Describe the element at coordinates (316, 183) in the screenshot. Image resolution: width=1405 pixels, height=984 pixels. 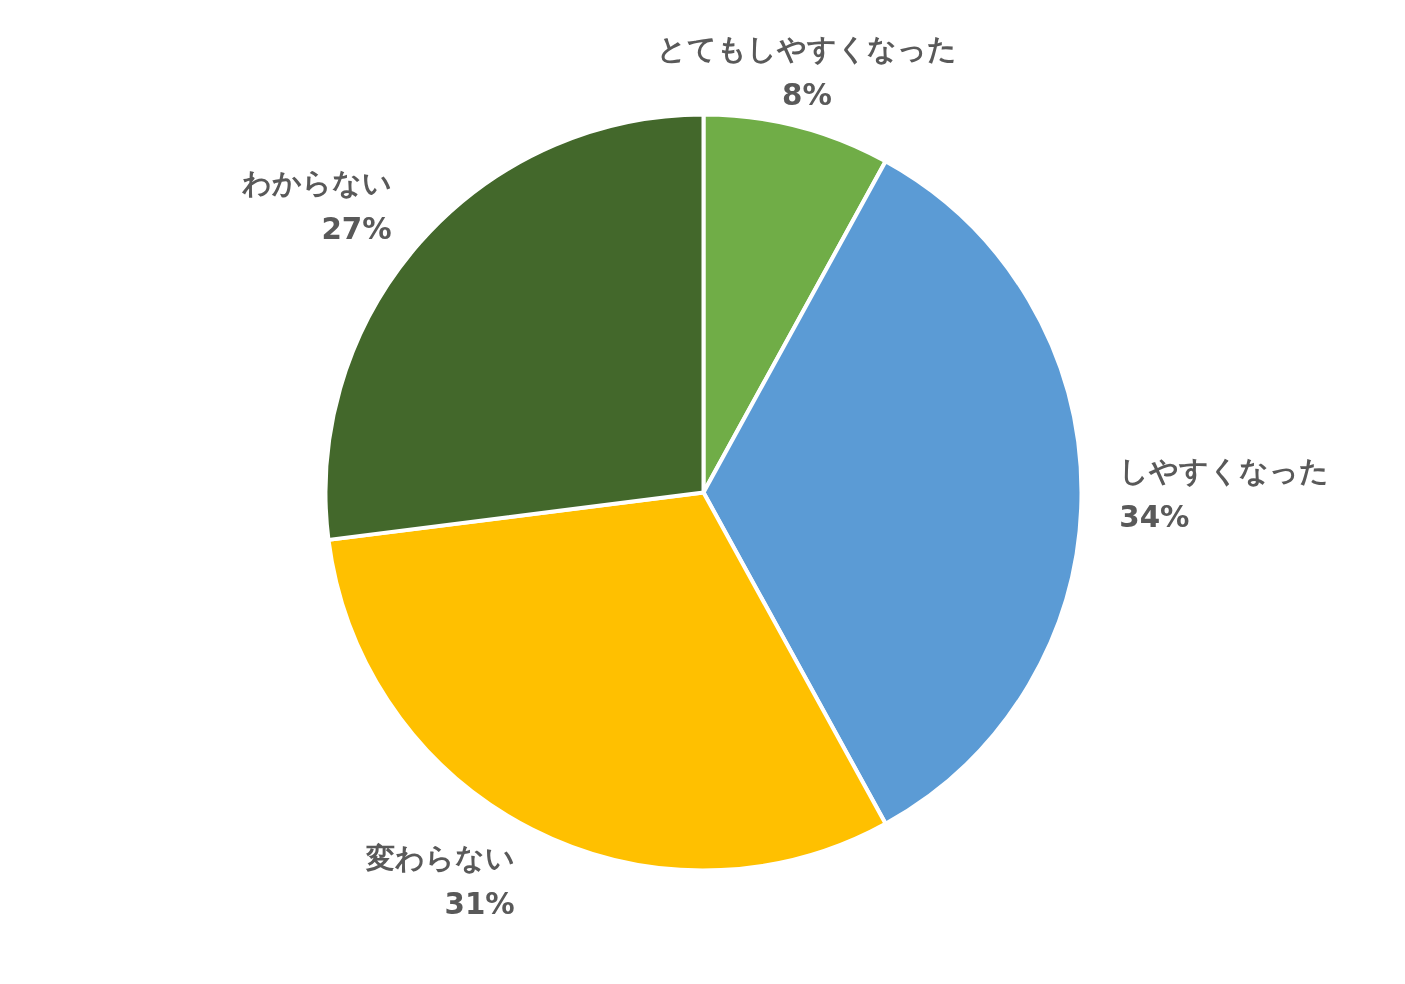
I see `slice-label: わからない` at that location.